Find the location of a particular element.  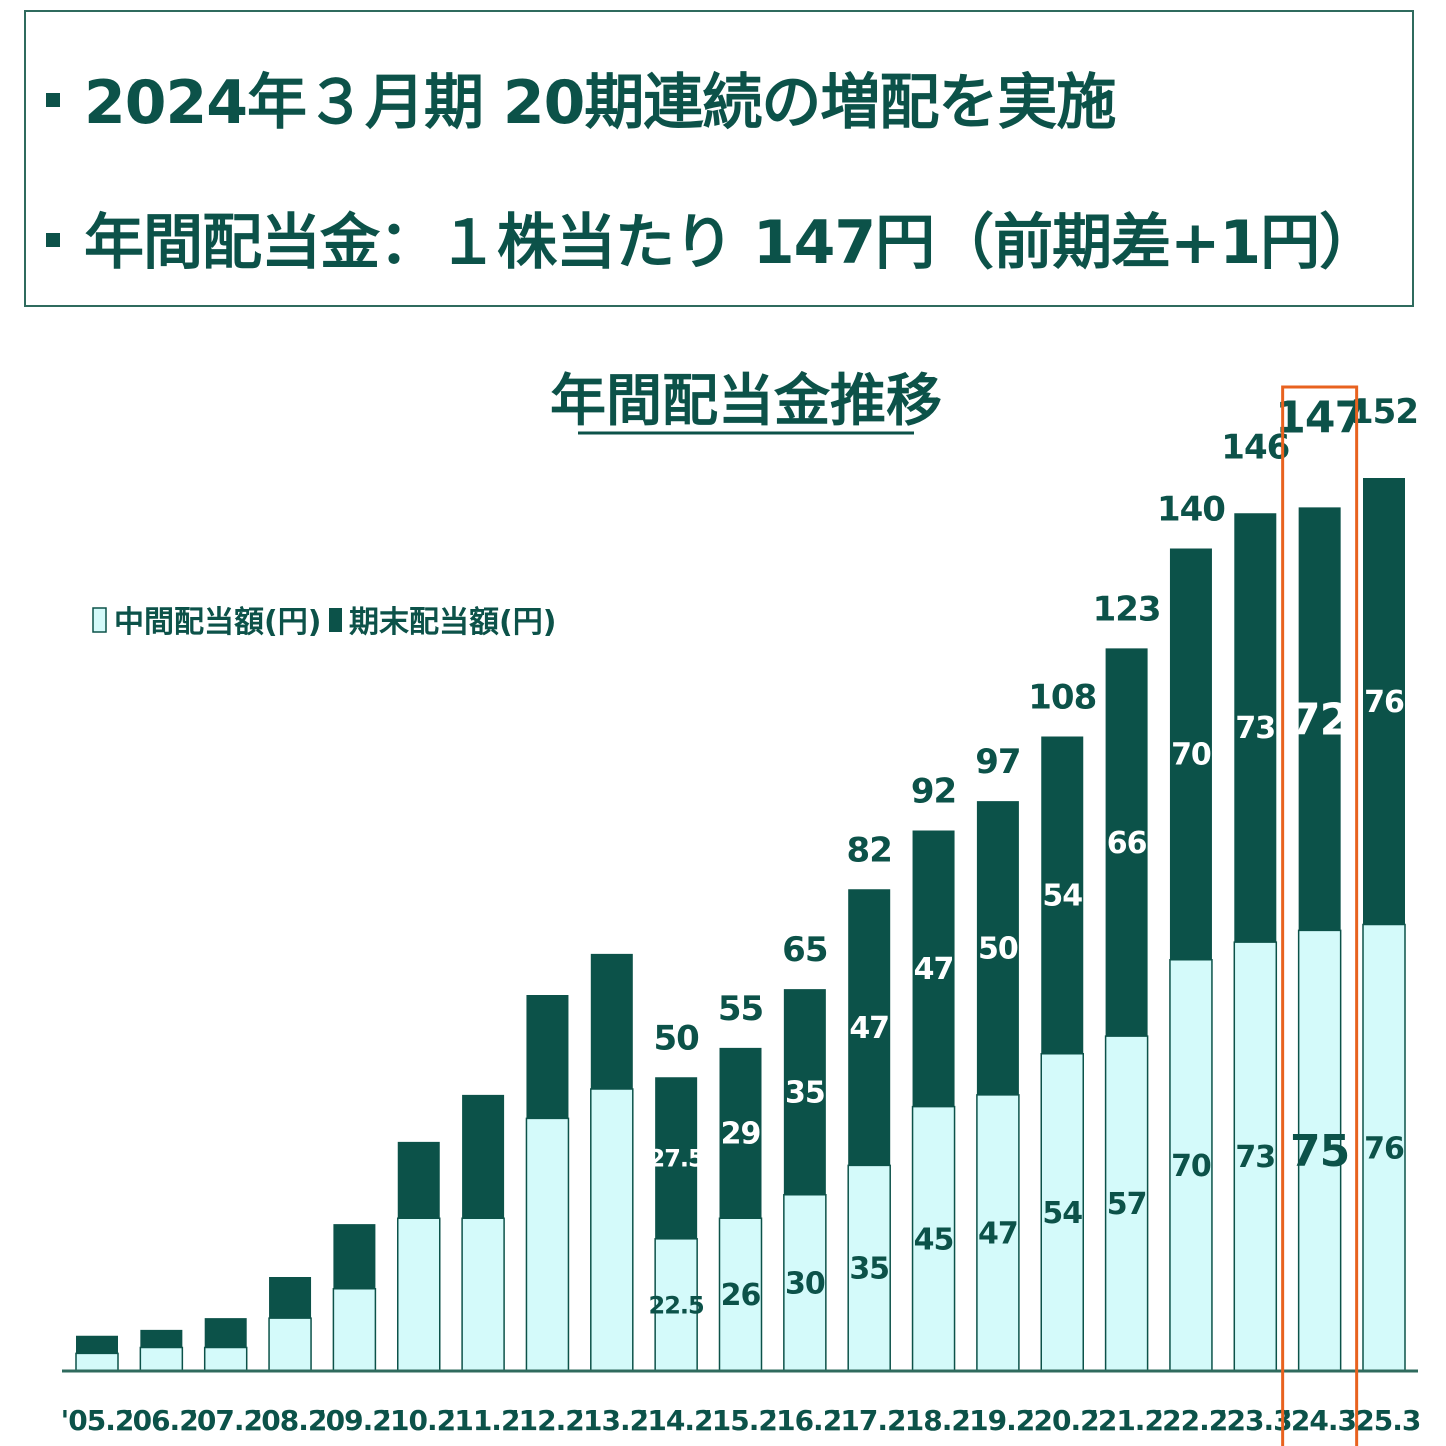

legend-label-interim: 中間配当額(円) is located at coordinates (217, 622).